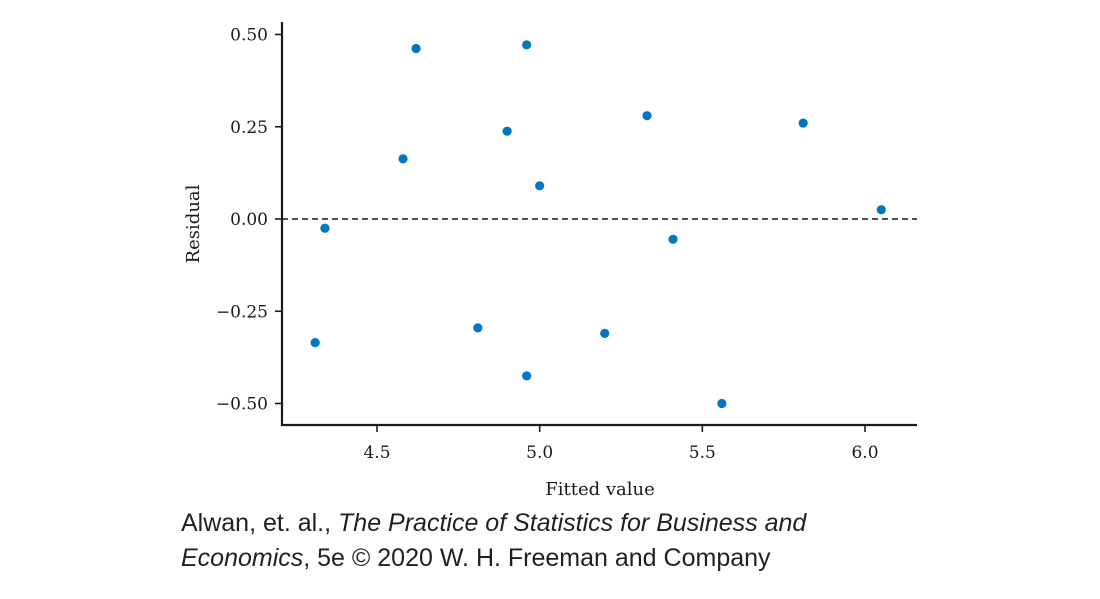 This screenshot has width=1100, height=599. Describe the element at coordinates (249, 128) in the screenshot. I see `y-tick-label: 0.25` at that location.